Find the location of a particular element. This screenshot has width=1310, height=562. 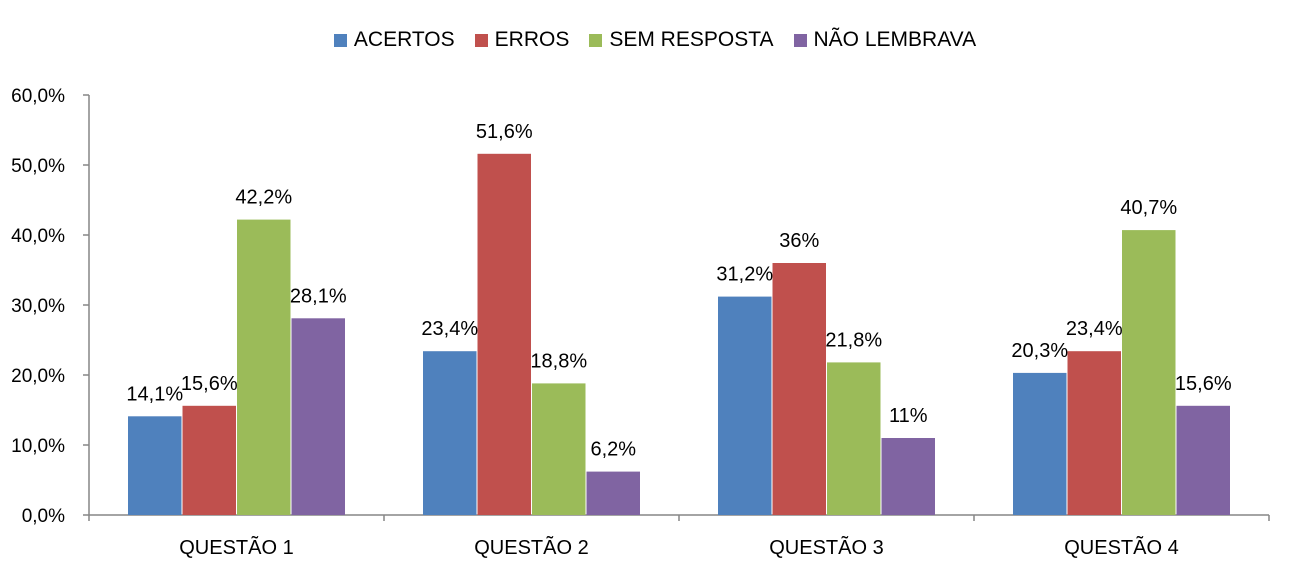

data-label: 14,1% is located at coordinates (154, 394).